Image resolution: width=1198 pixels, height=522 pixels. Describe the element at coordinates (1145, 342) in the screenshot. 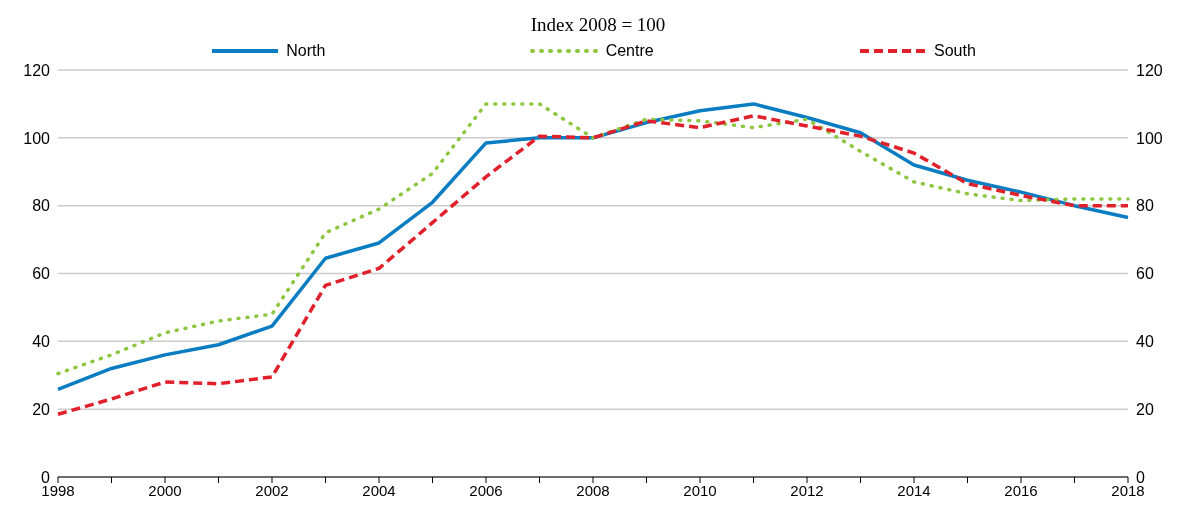

I see `y2-tick-label: 40` at that location.